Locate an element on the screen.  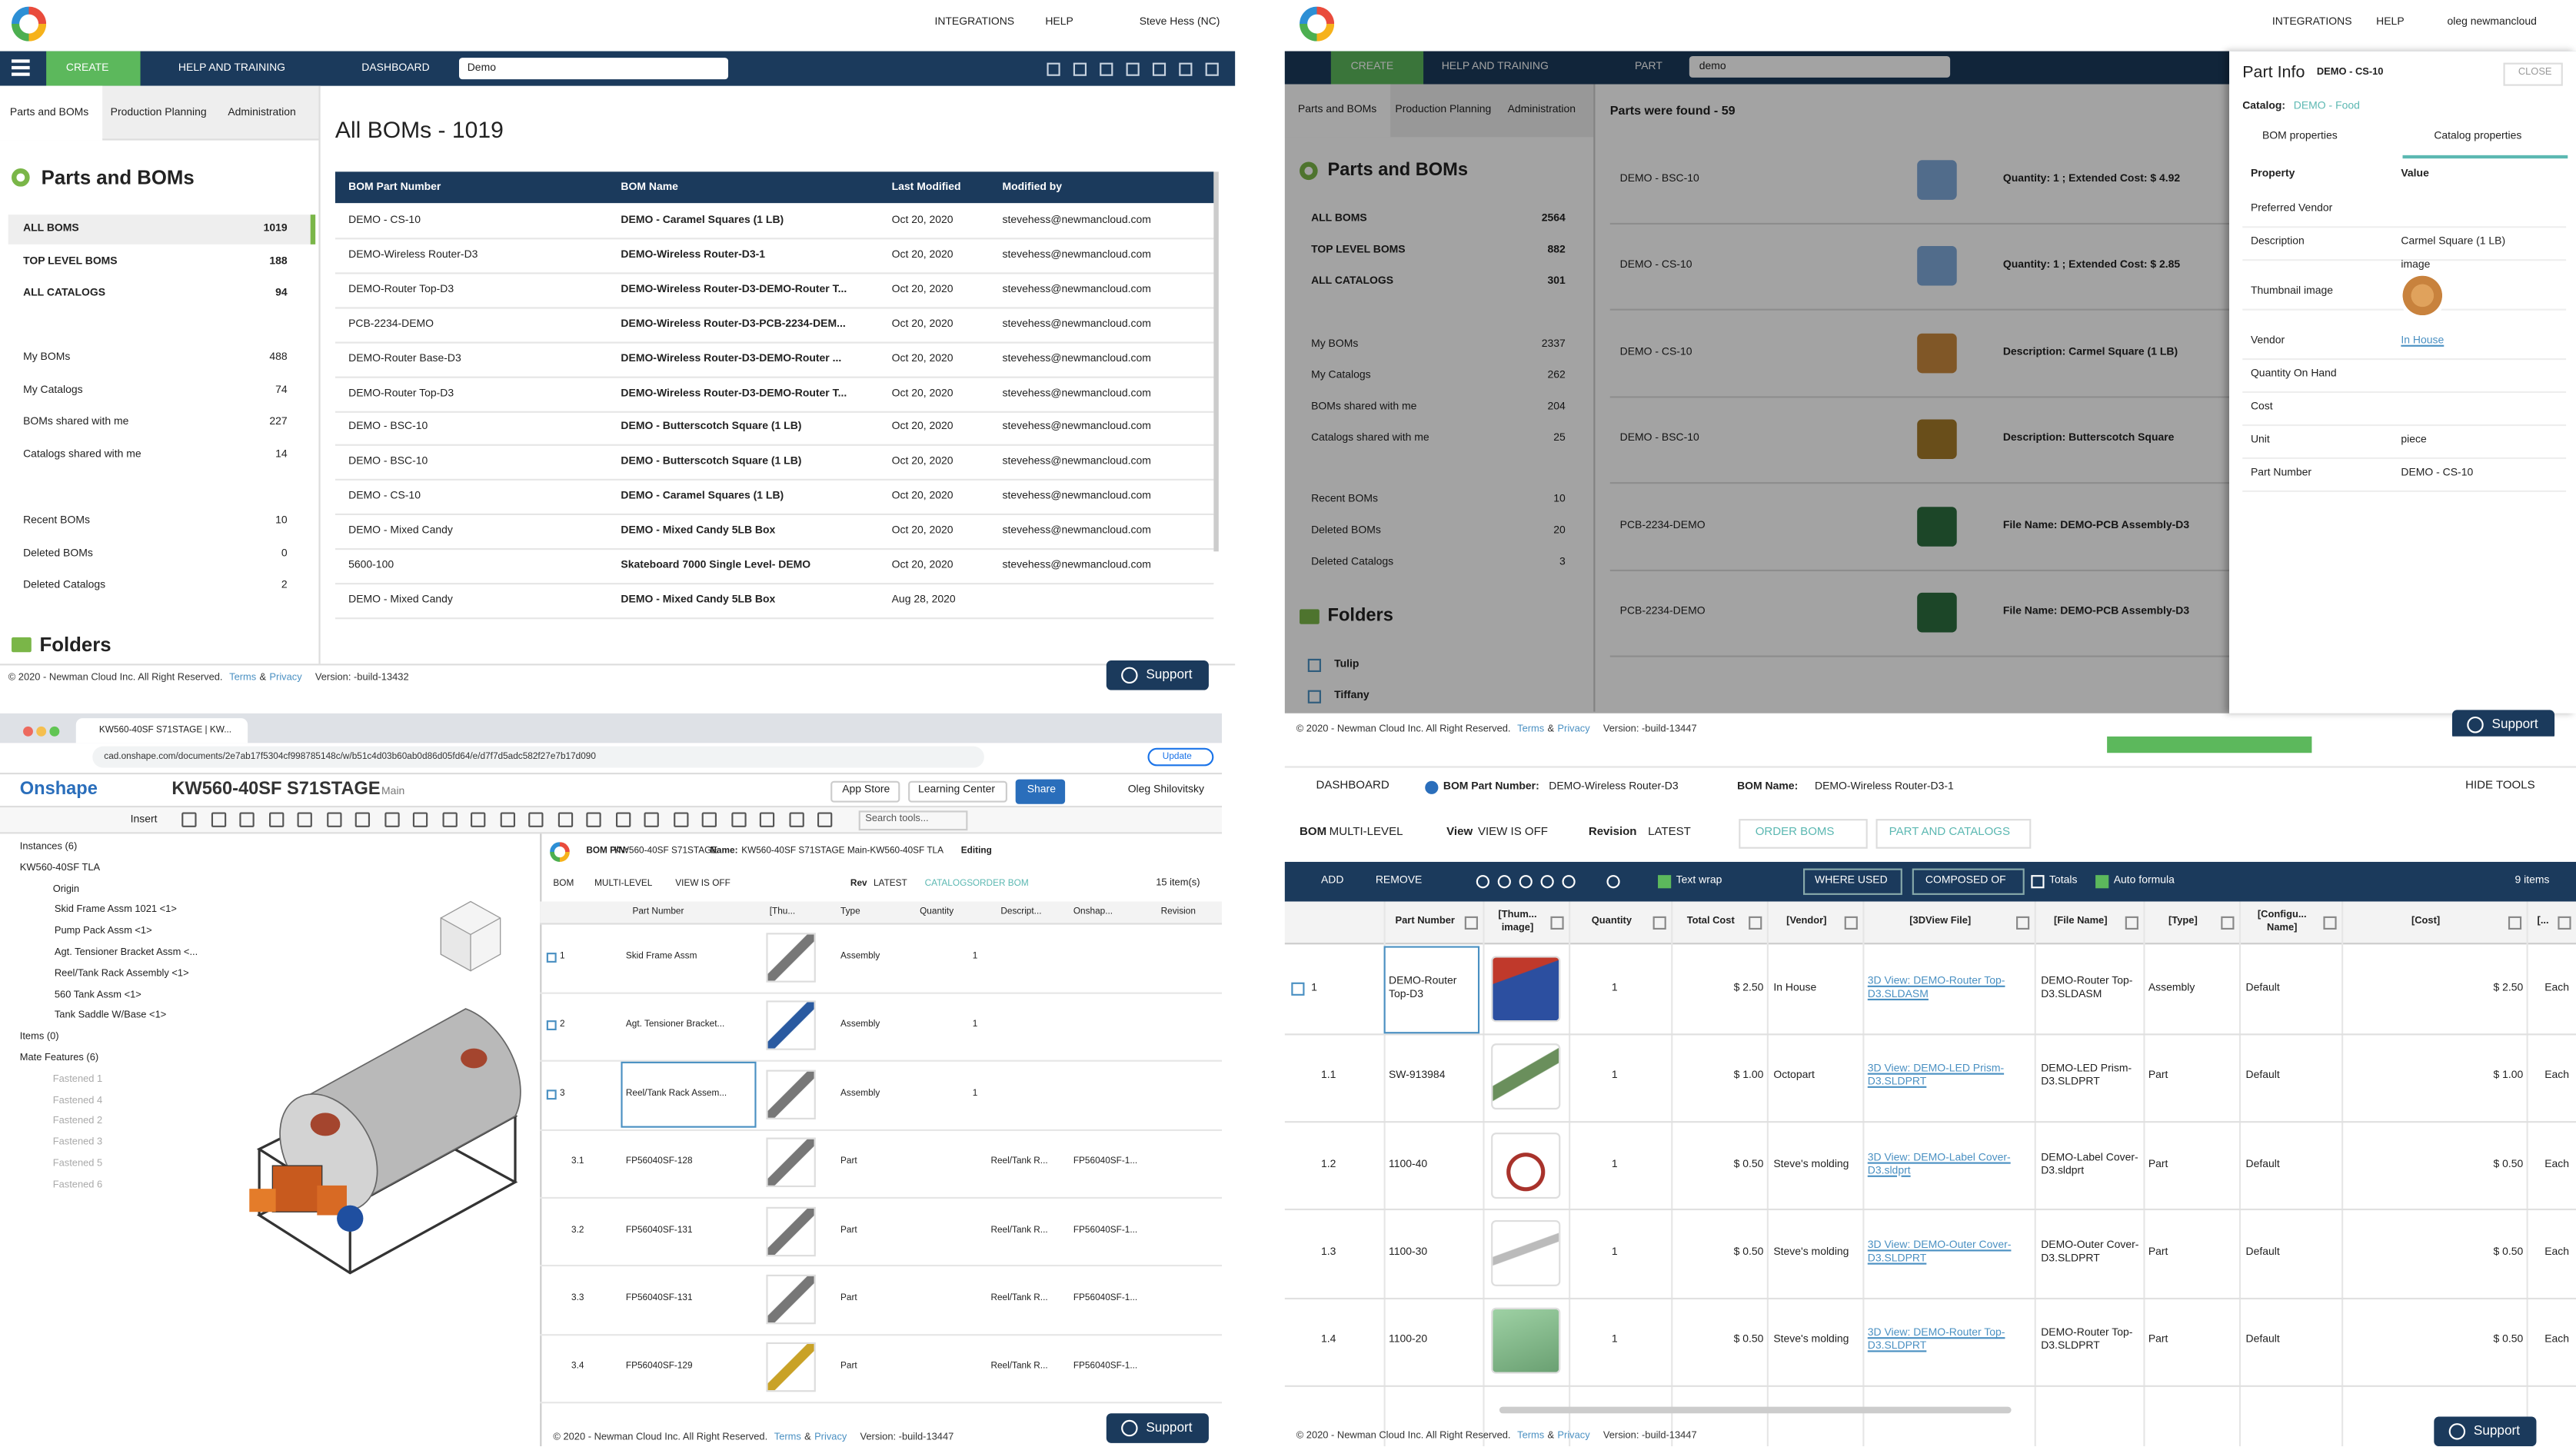
bom-control: VIEW IS OFF is located at coordinates (703, 885).